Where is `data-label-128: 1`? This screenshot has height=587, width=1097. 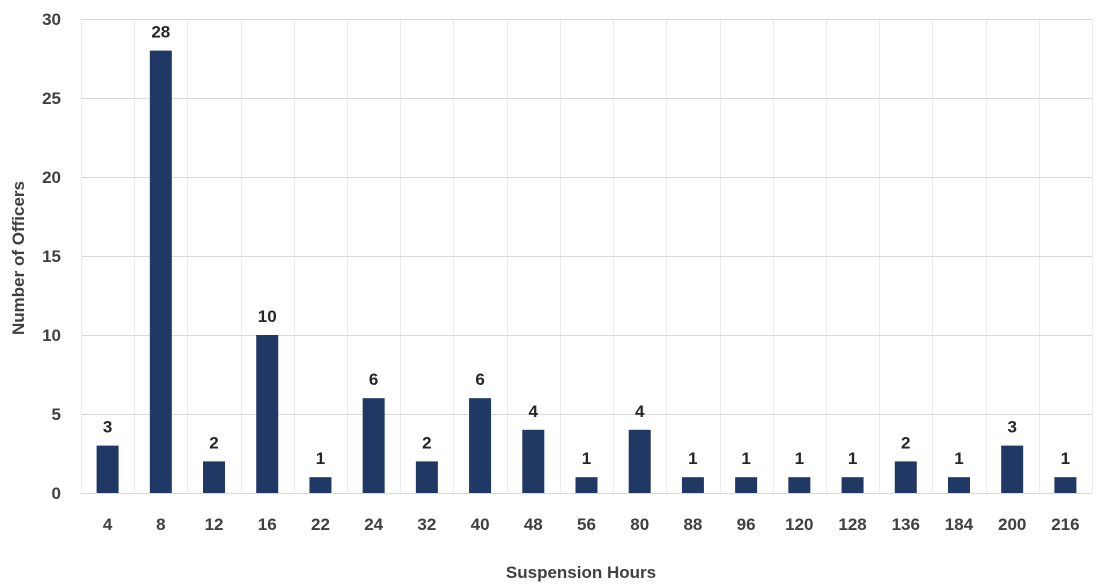 data-label-128: 1 is located at coordinates (852, 458).